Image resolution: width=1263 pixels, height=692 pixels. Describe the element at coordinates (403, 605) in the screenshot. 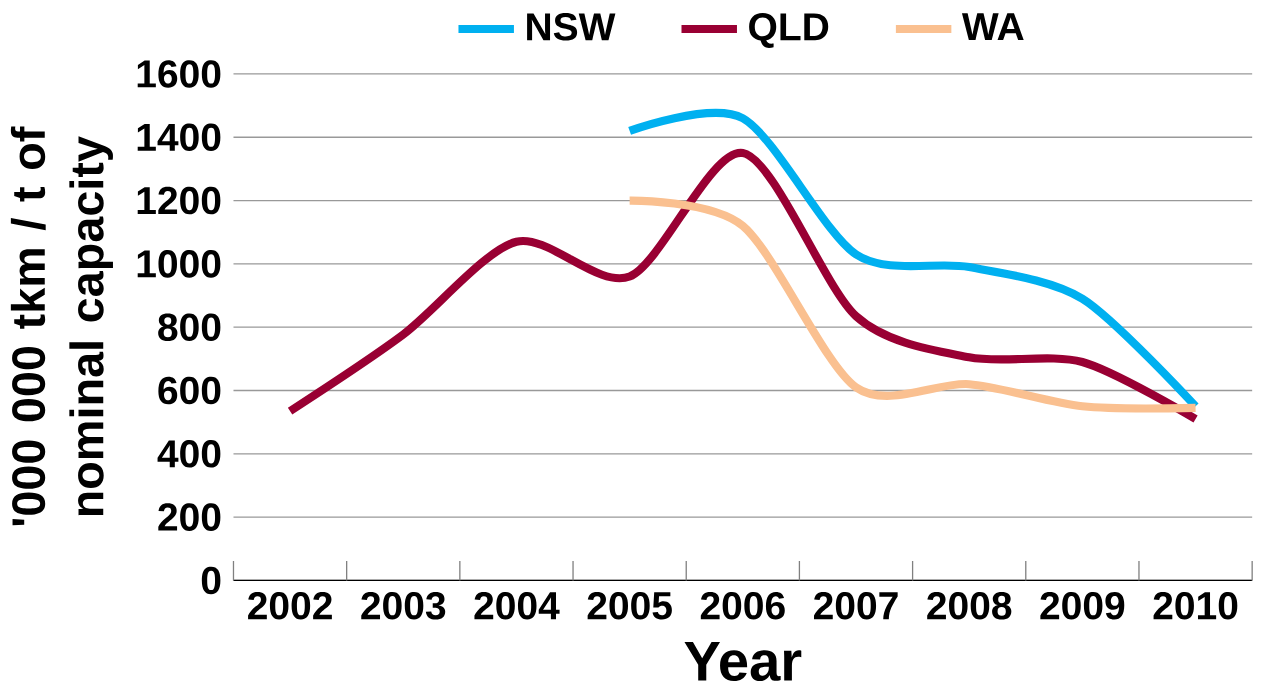

I see `x-tick-label: 2003` at that location.